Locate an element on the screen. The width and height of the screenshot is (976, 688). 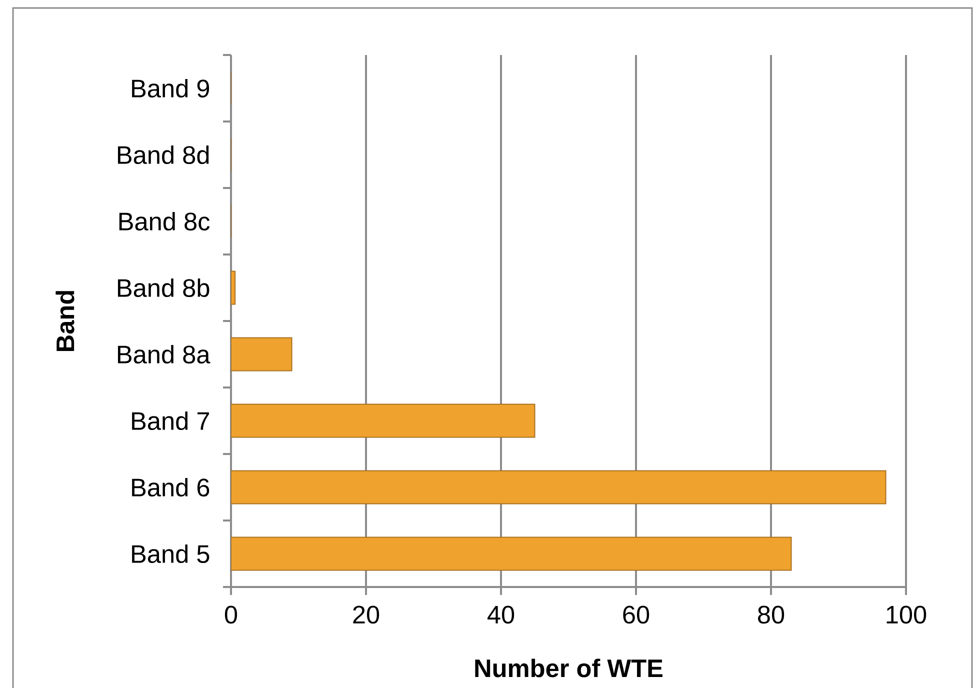
y-tick-label: Band 5 is located at coordinates (171, 554).